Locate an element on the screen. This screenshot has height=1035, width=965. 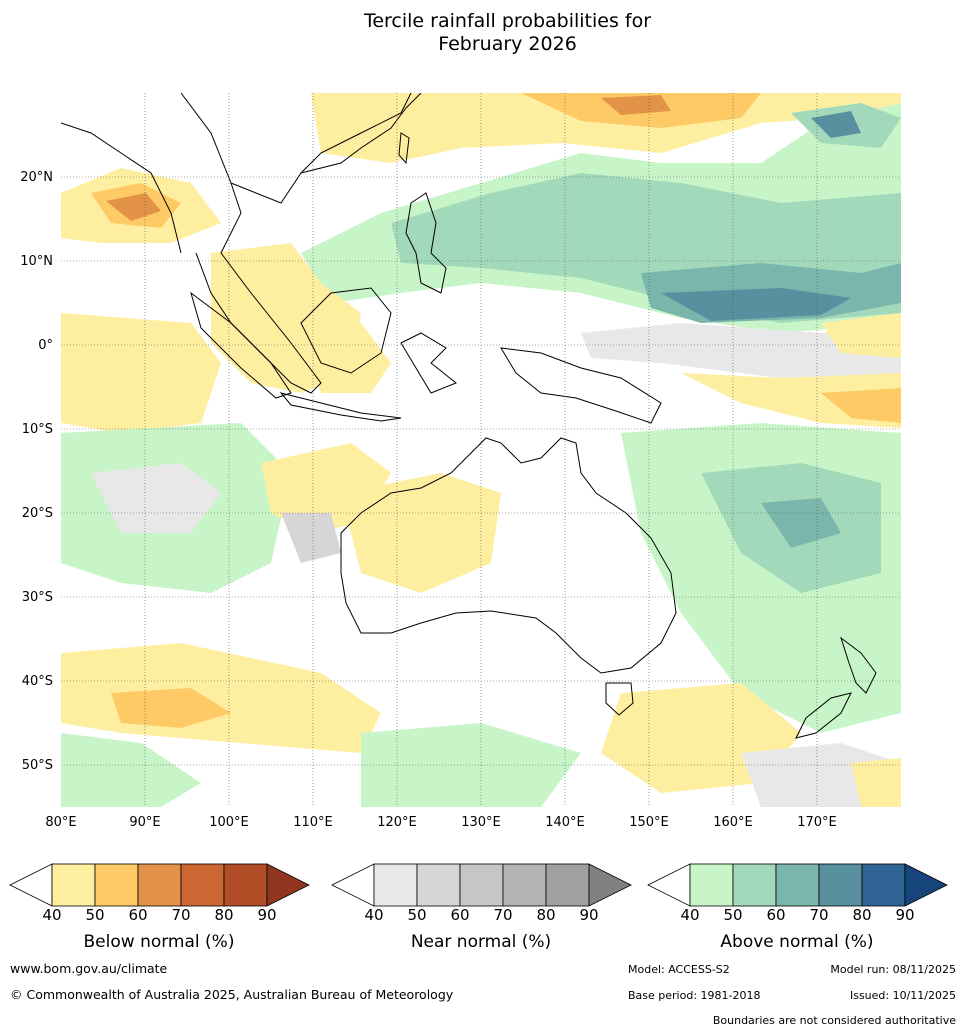
lon-label-130e: 130°E is located at coordinates (481, 822).